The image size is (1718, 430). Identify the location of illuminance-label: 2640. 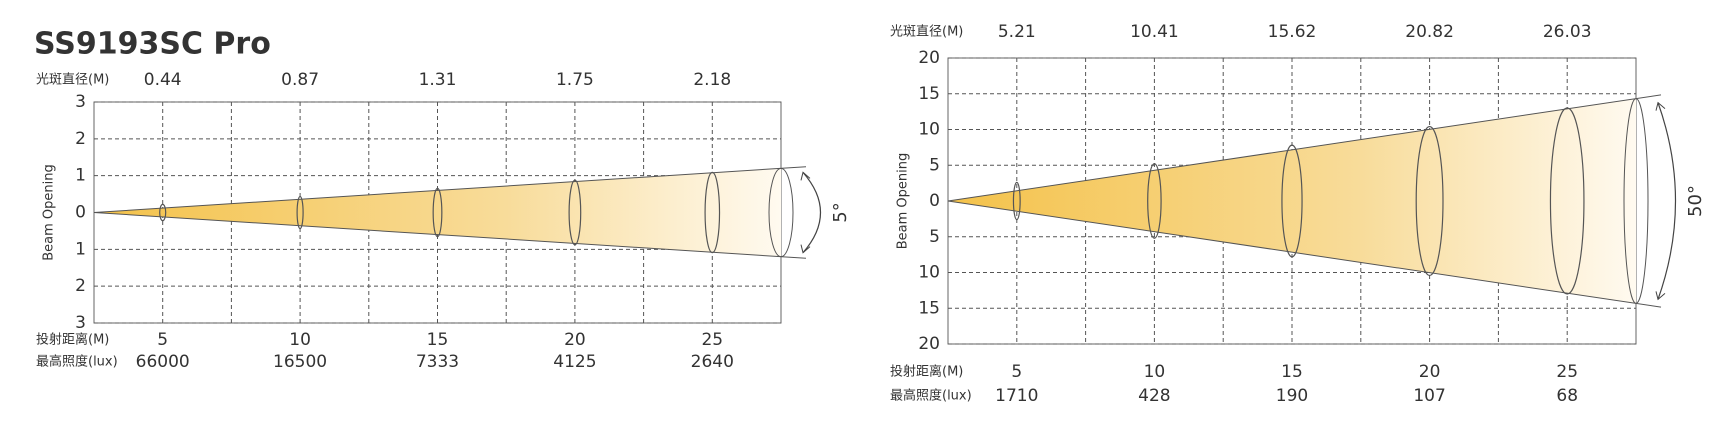
(712, 362).